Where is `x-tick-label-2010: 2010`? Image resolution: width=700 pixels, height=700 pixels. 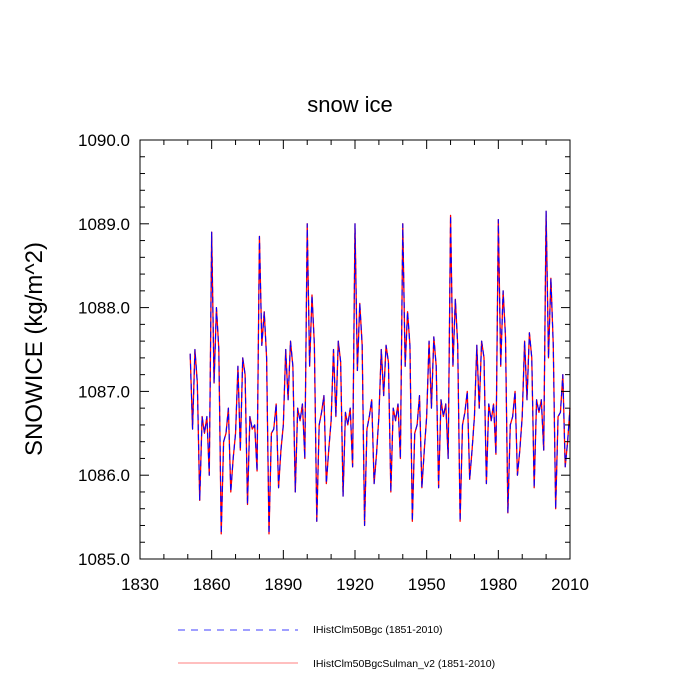 x-tick-label-2010: 2010 is located at coordinates (570, 584).